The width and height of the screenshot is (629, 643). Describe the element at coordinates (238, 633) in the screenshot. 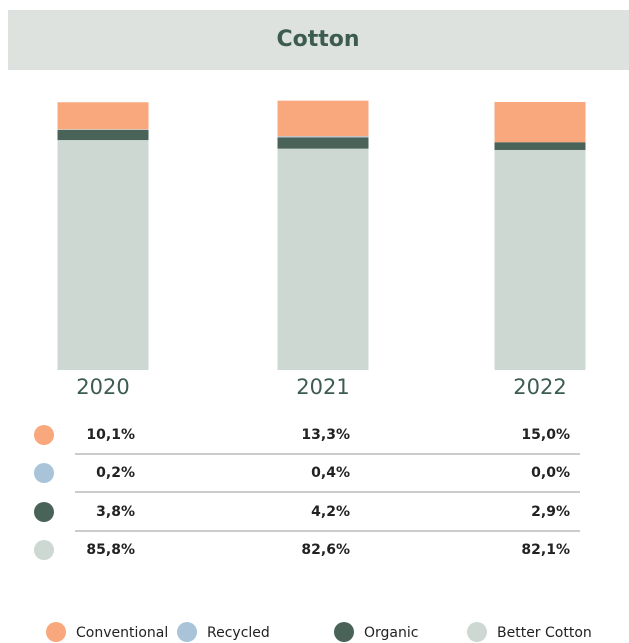

I see `legend-label: Recycled` at that location.